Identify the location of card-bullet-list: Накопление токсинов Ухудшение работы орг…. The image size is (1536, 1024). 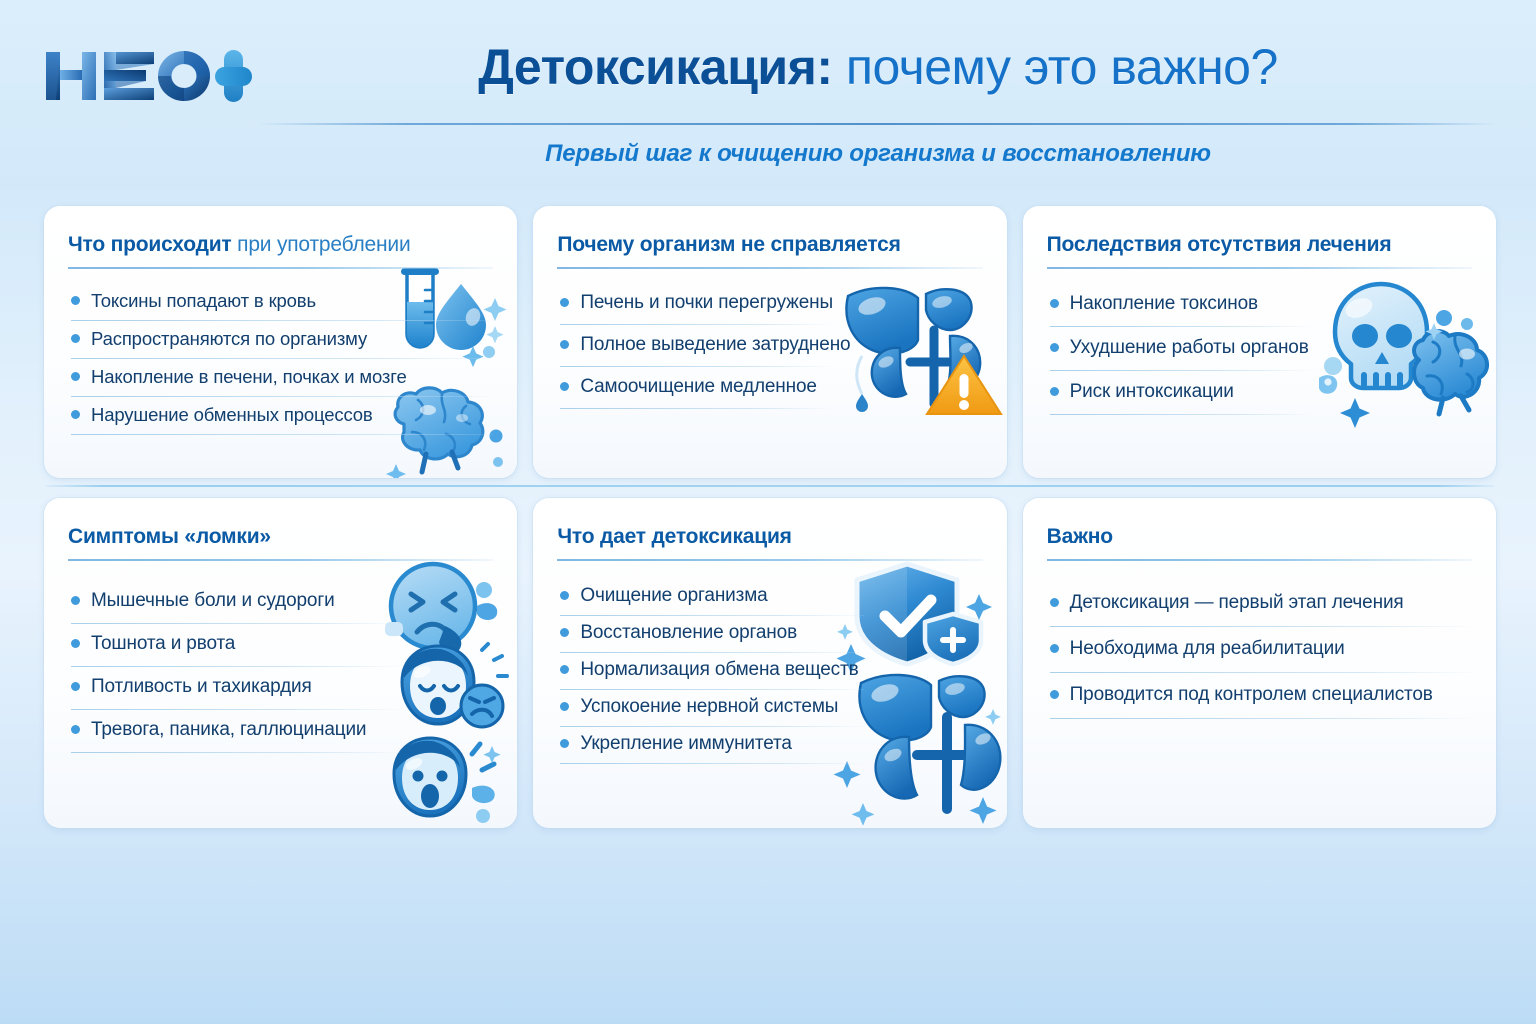
(1179, 349).